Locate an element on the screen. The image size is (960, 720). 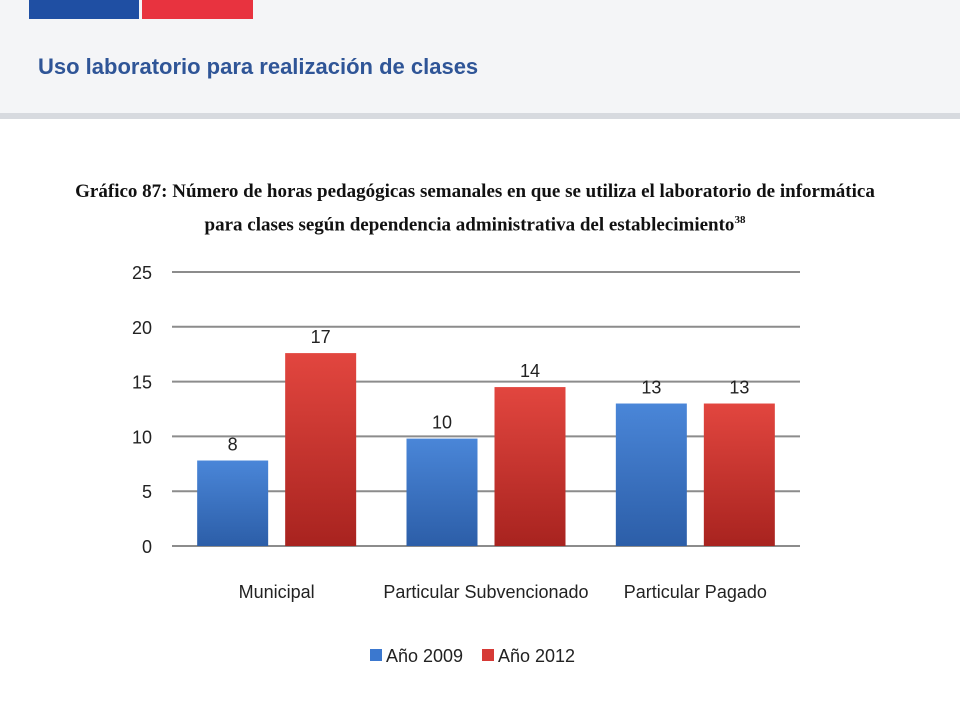
x-tick-label: Municipal is located at coordinates (277, 592).